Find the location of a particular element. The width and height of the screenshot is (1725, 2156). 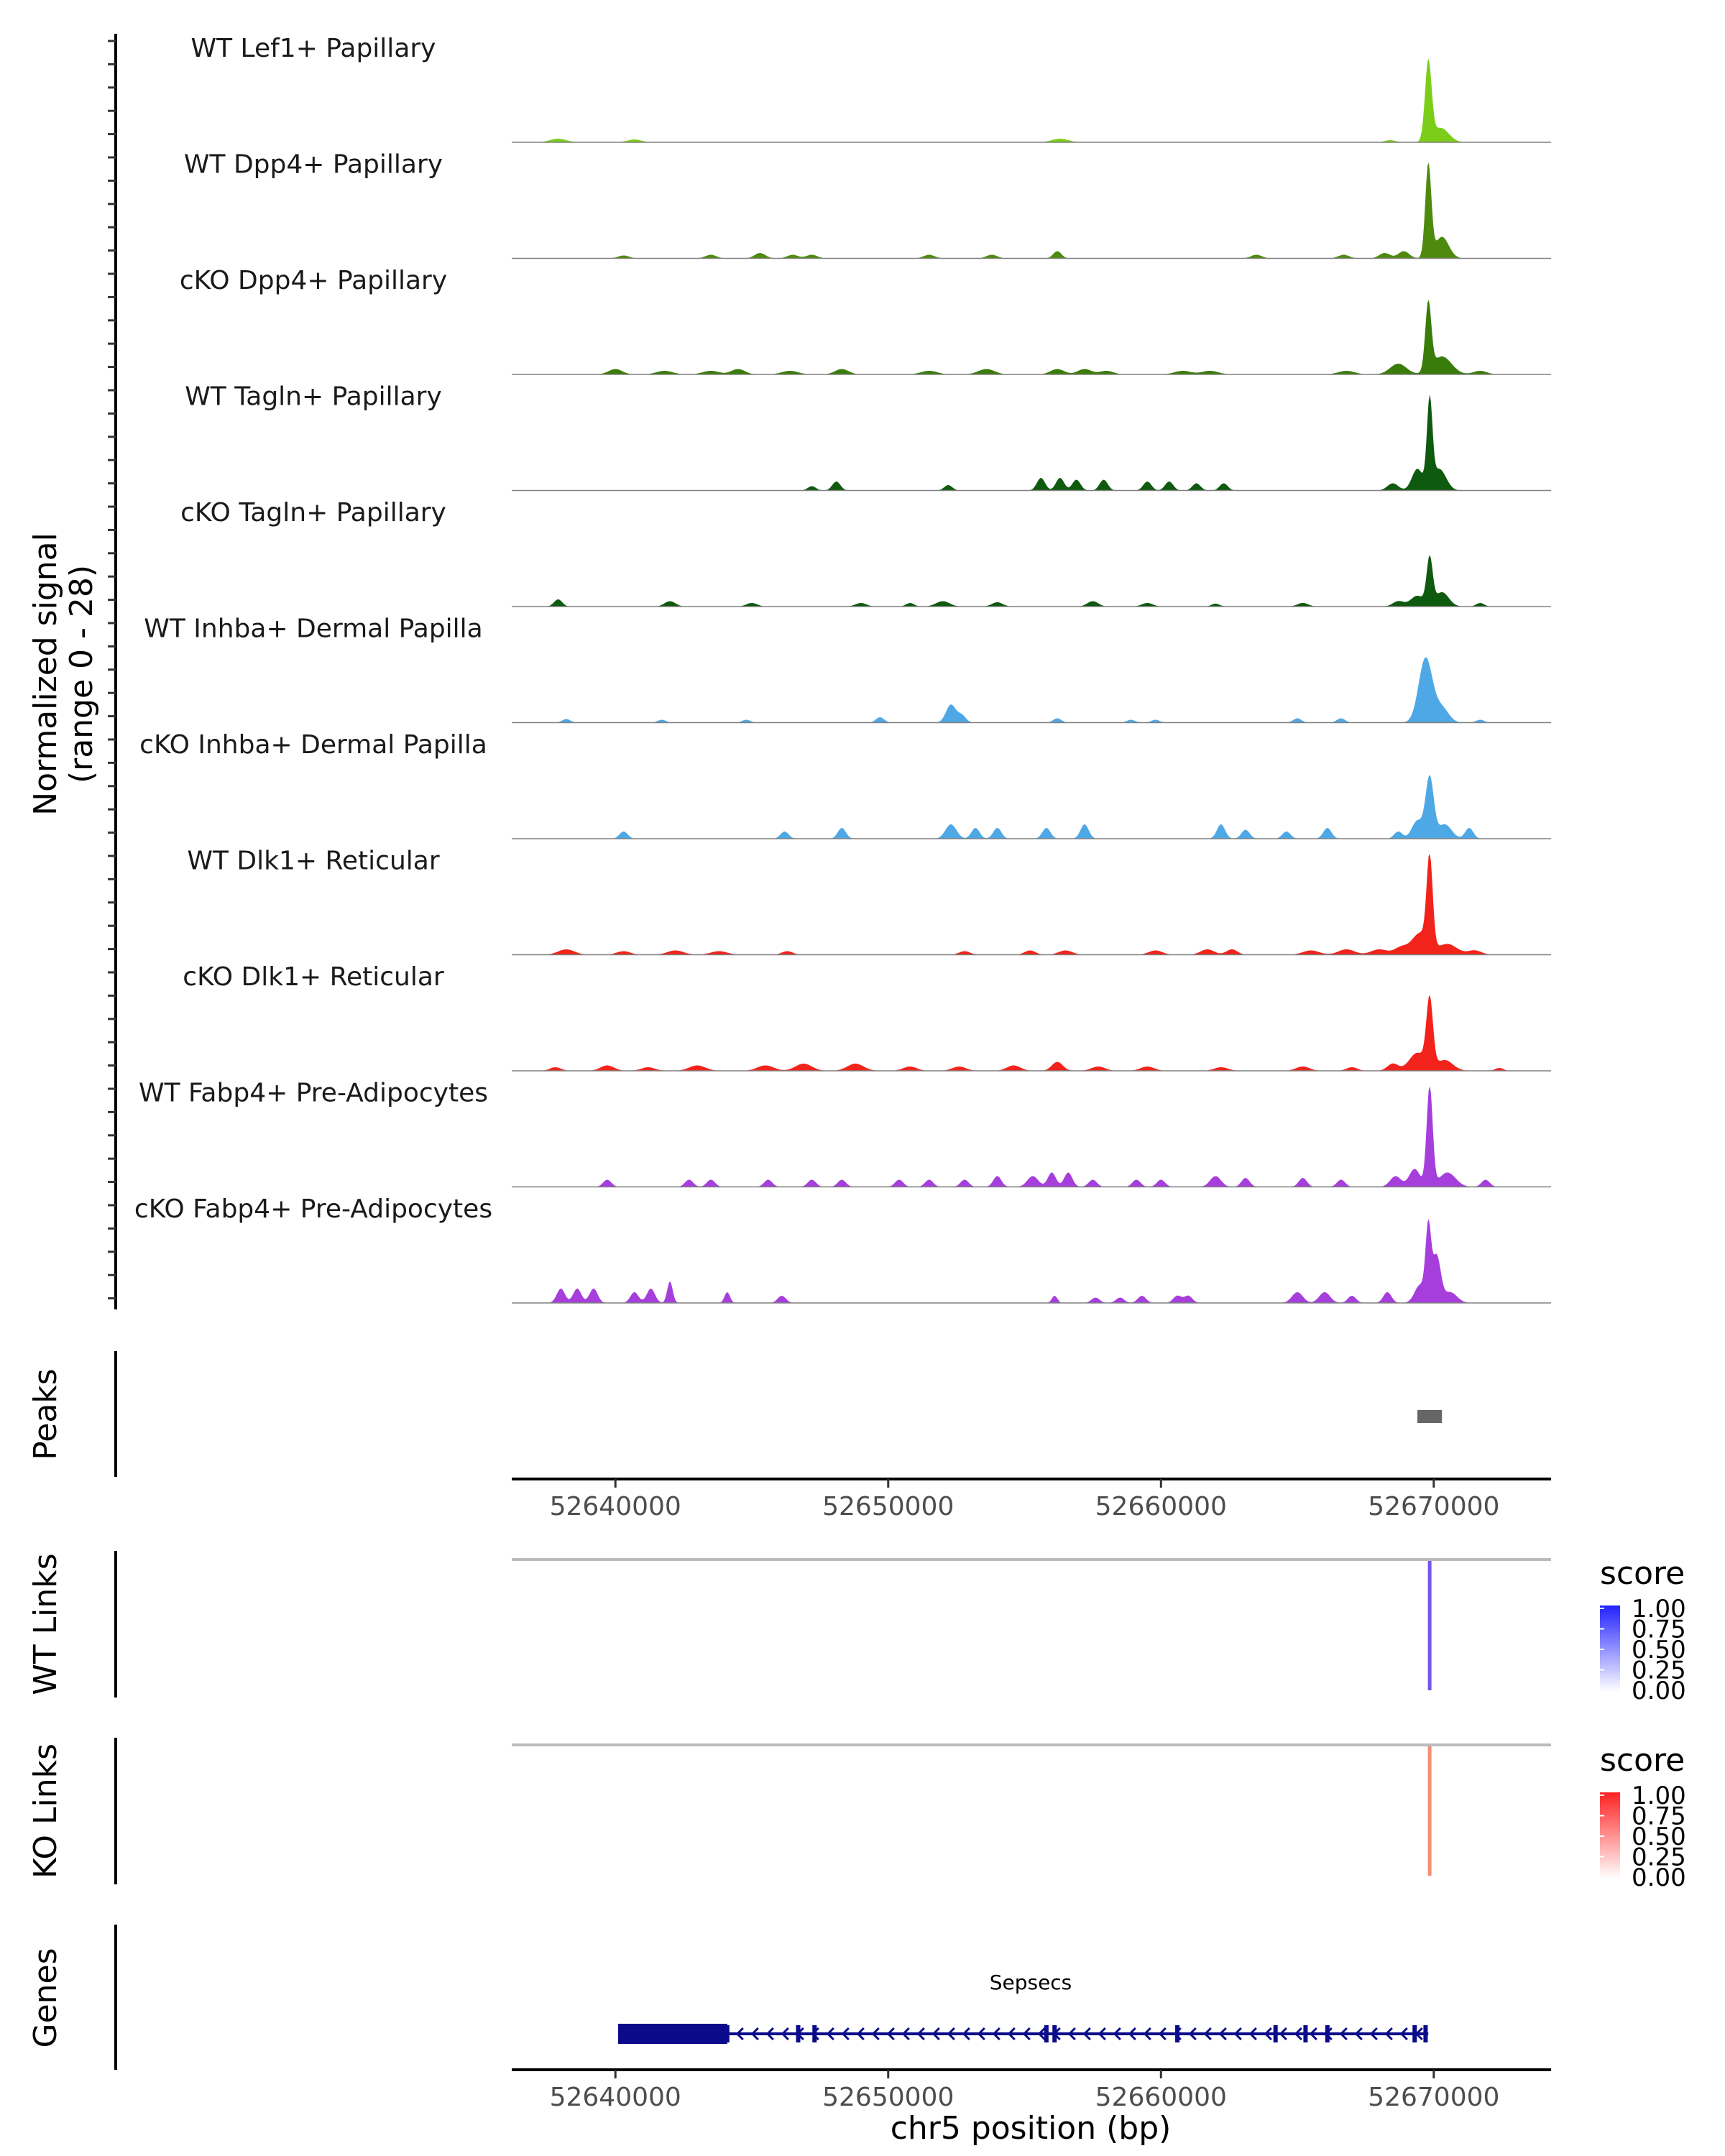

track-label: cKO Dlk1+ Reticular is located at coordinates (313, 977).